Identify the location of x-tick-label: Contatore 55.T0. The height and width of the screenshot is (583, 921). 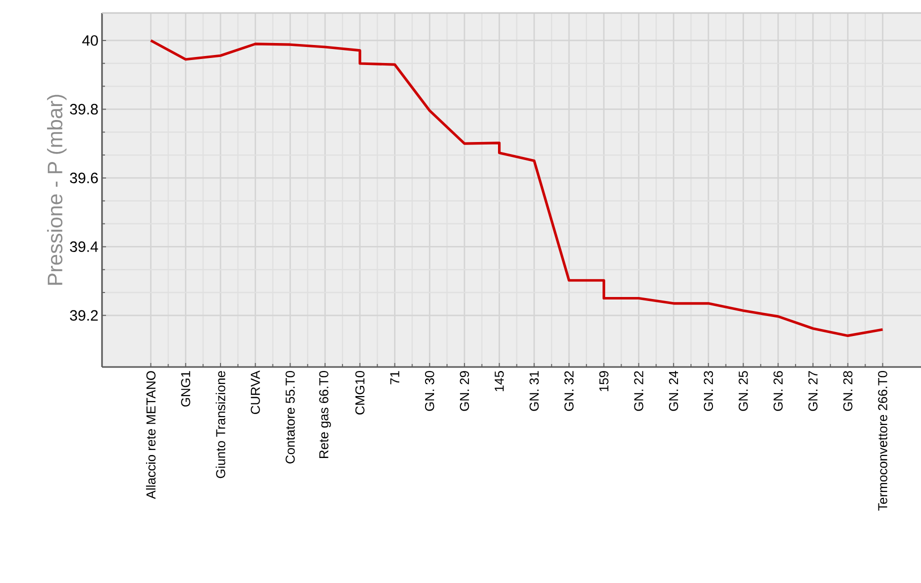
(290, 417).